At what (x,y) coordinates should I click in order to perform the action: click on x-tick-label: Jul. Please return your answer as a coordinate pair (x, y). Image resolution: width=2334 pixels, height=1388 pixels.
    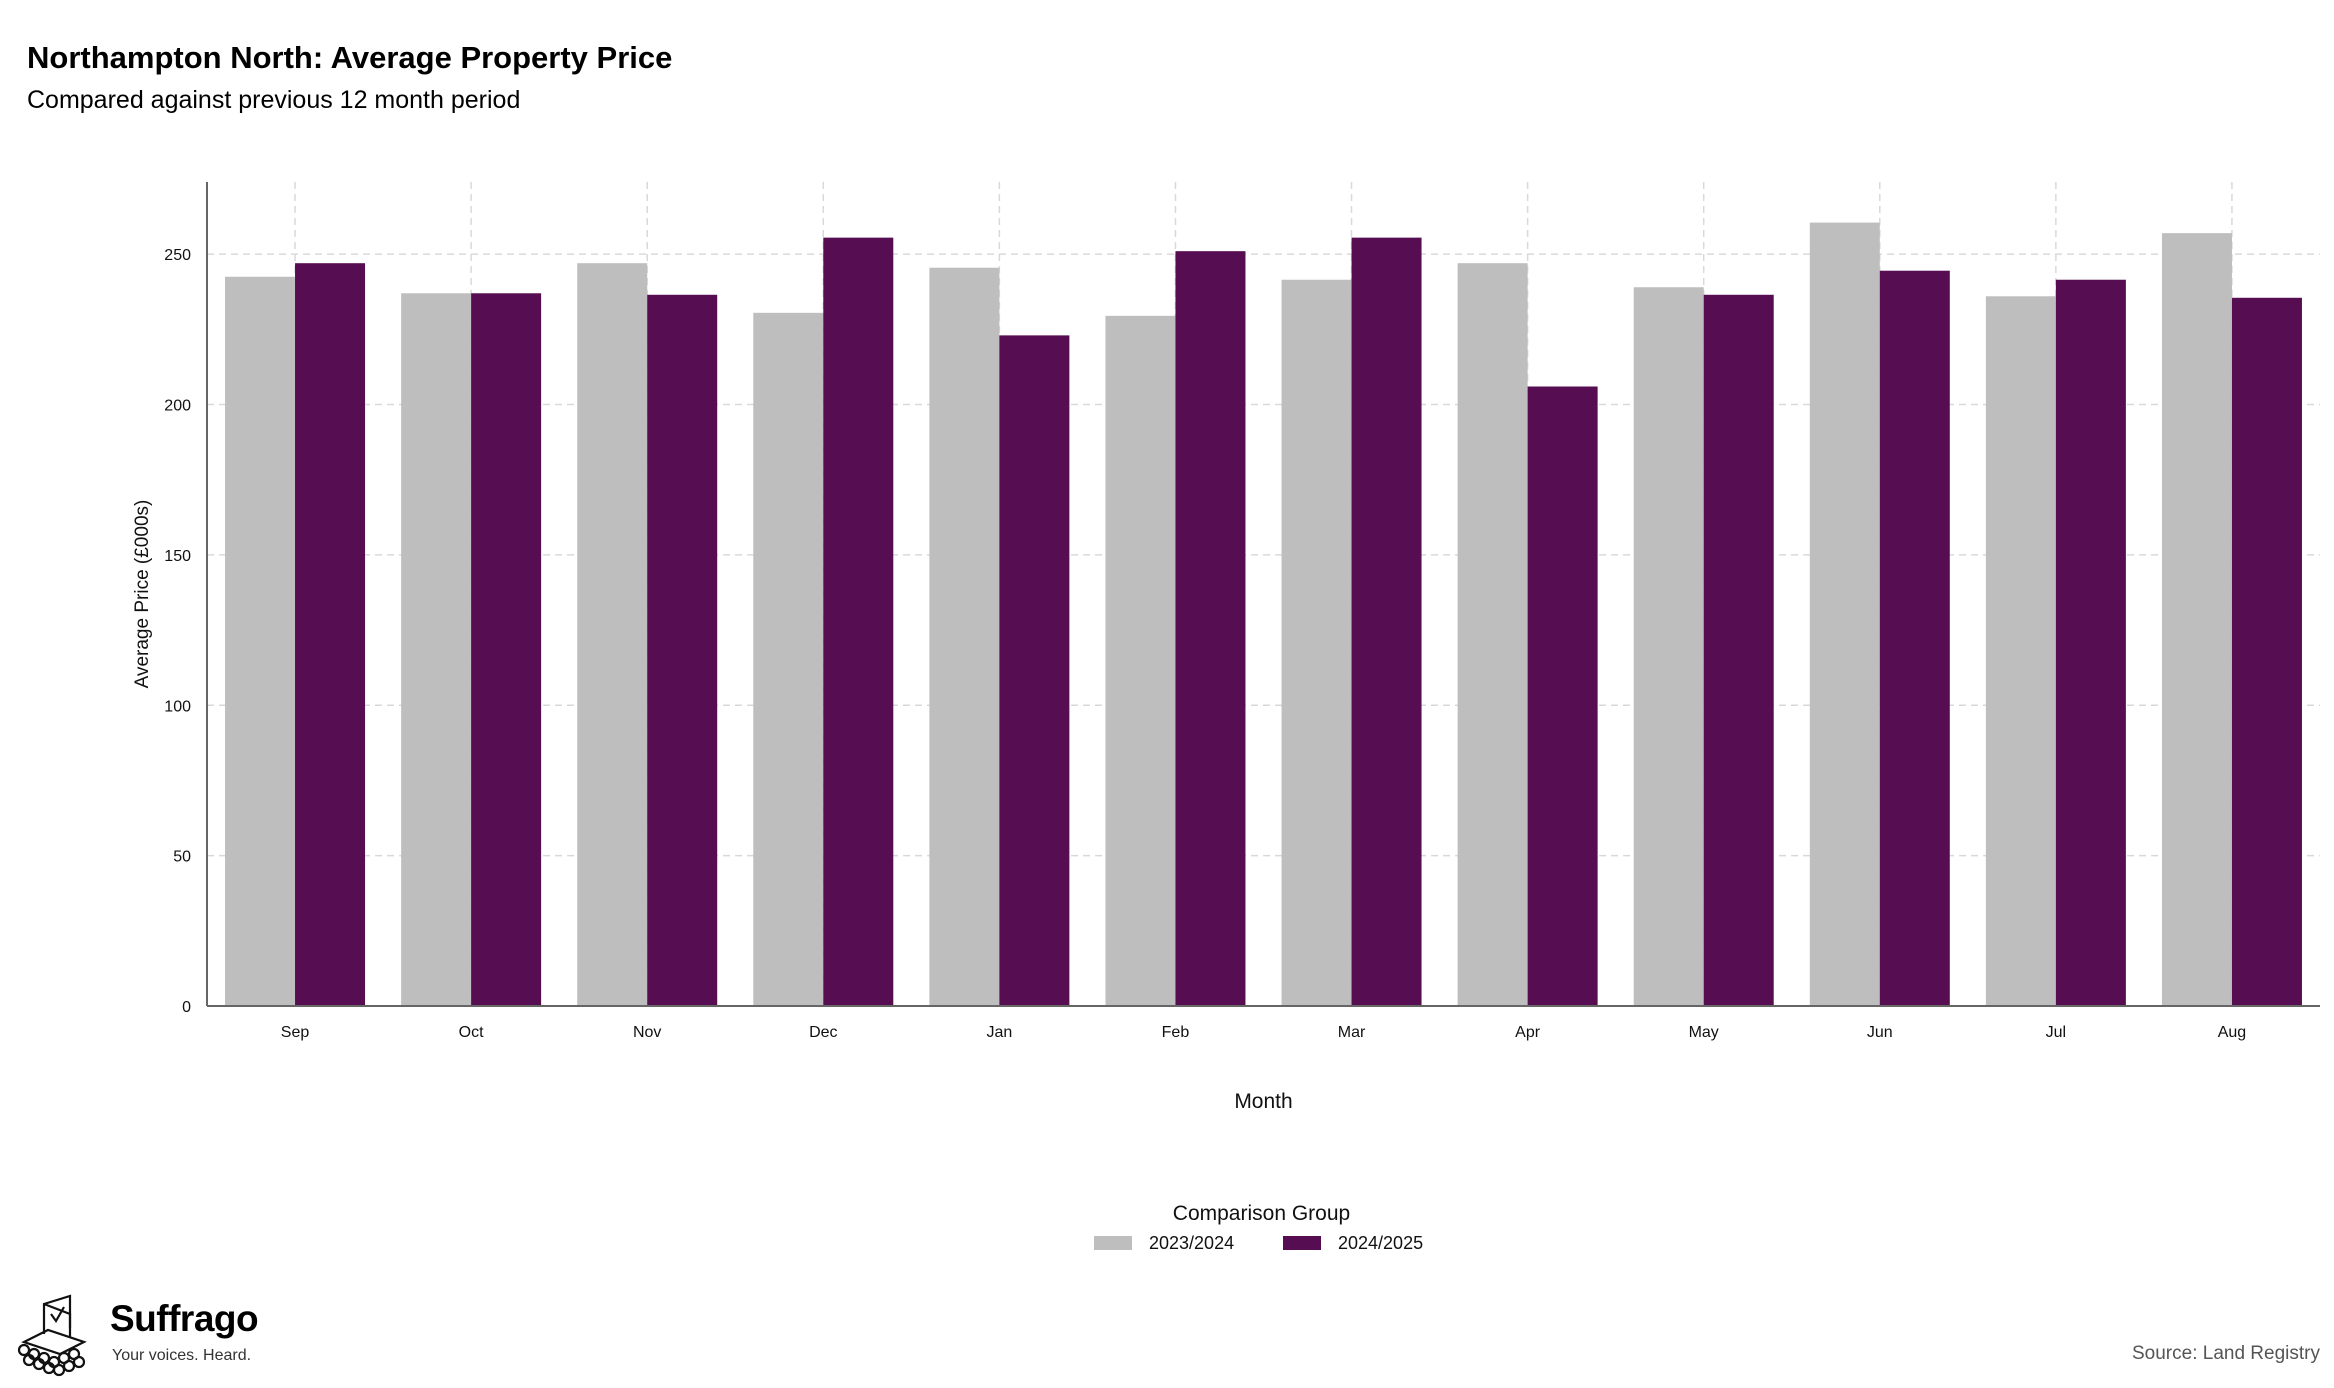
    Looking at the image, I should click on (2056, 1032).